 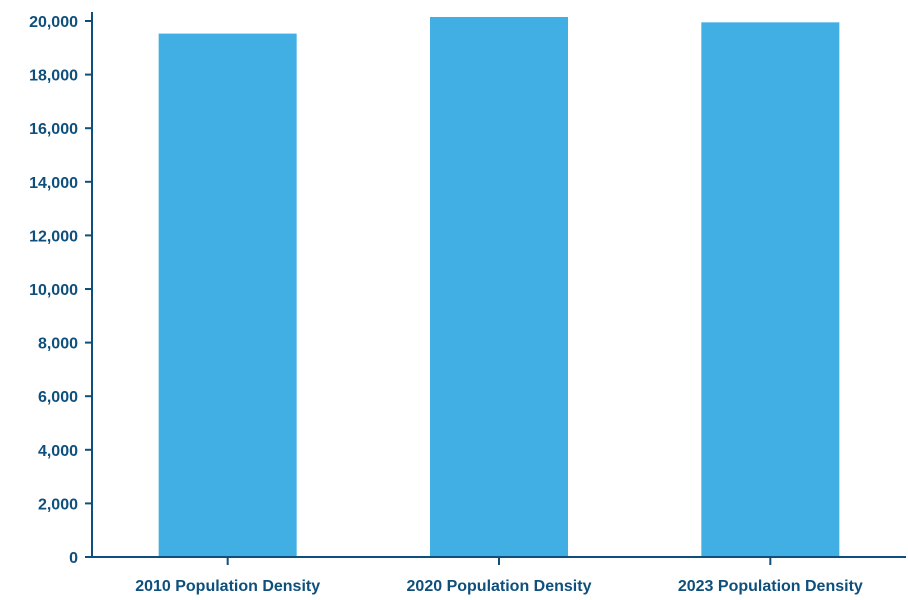 I want to click on y-tick-label: 12,000, so click(x=53, y=236).